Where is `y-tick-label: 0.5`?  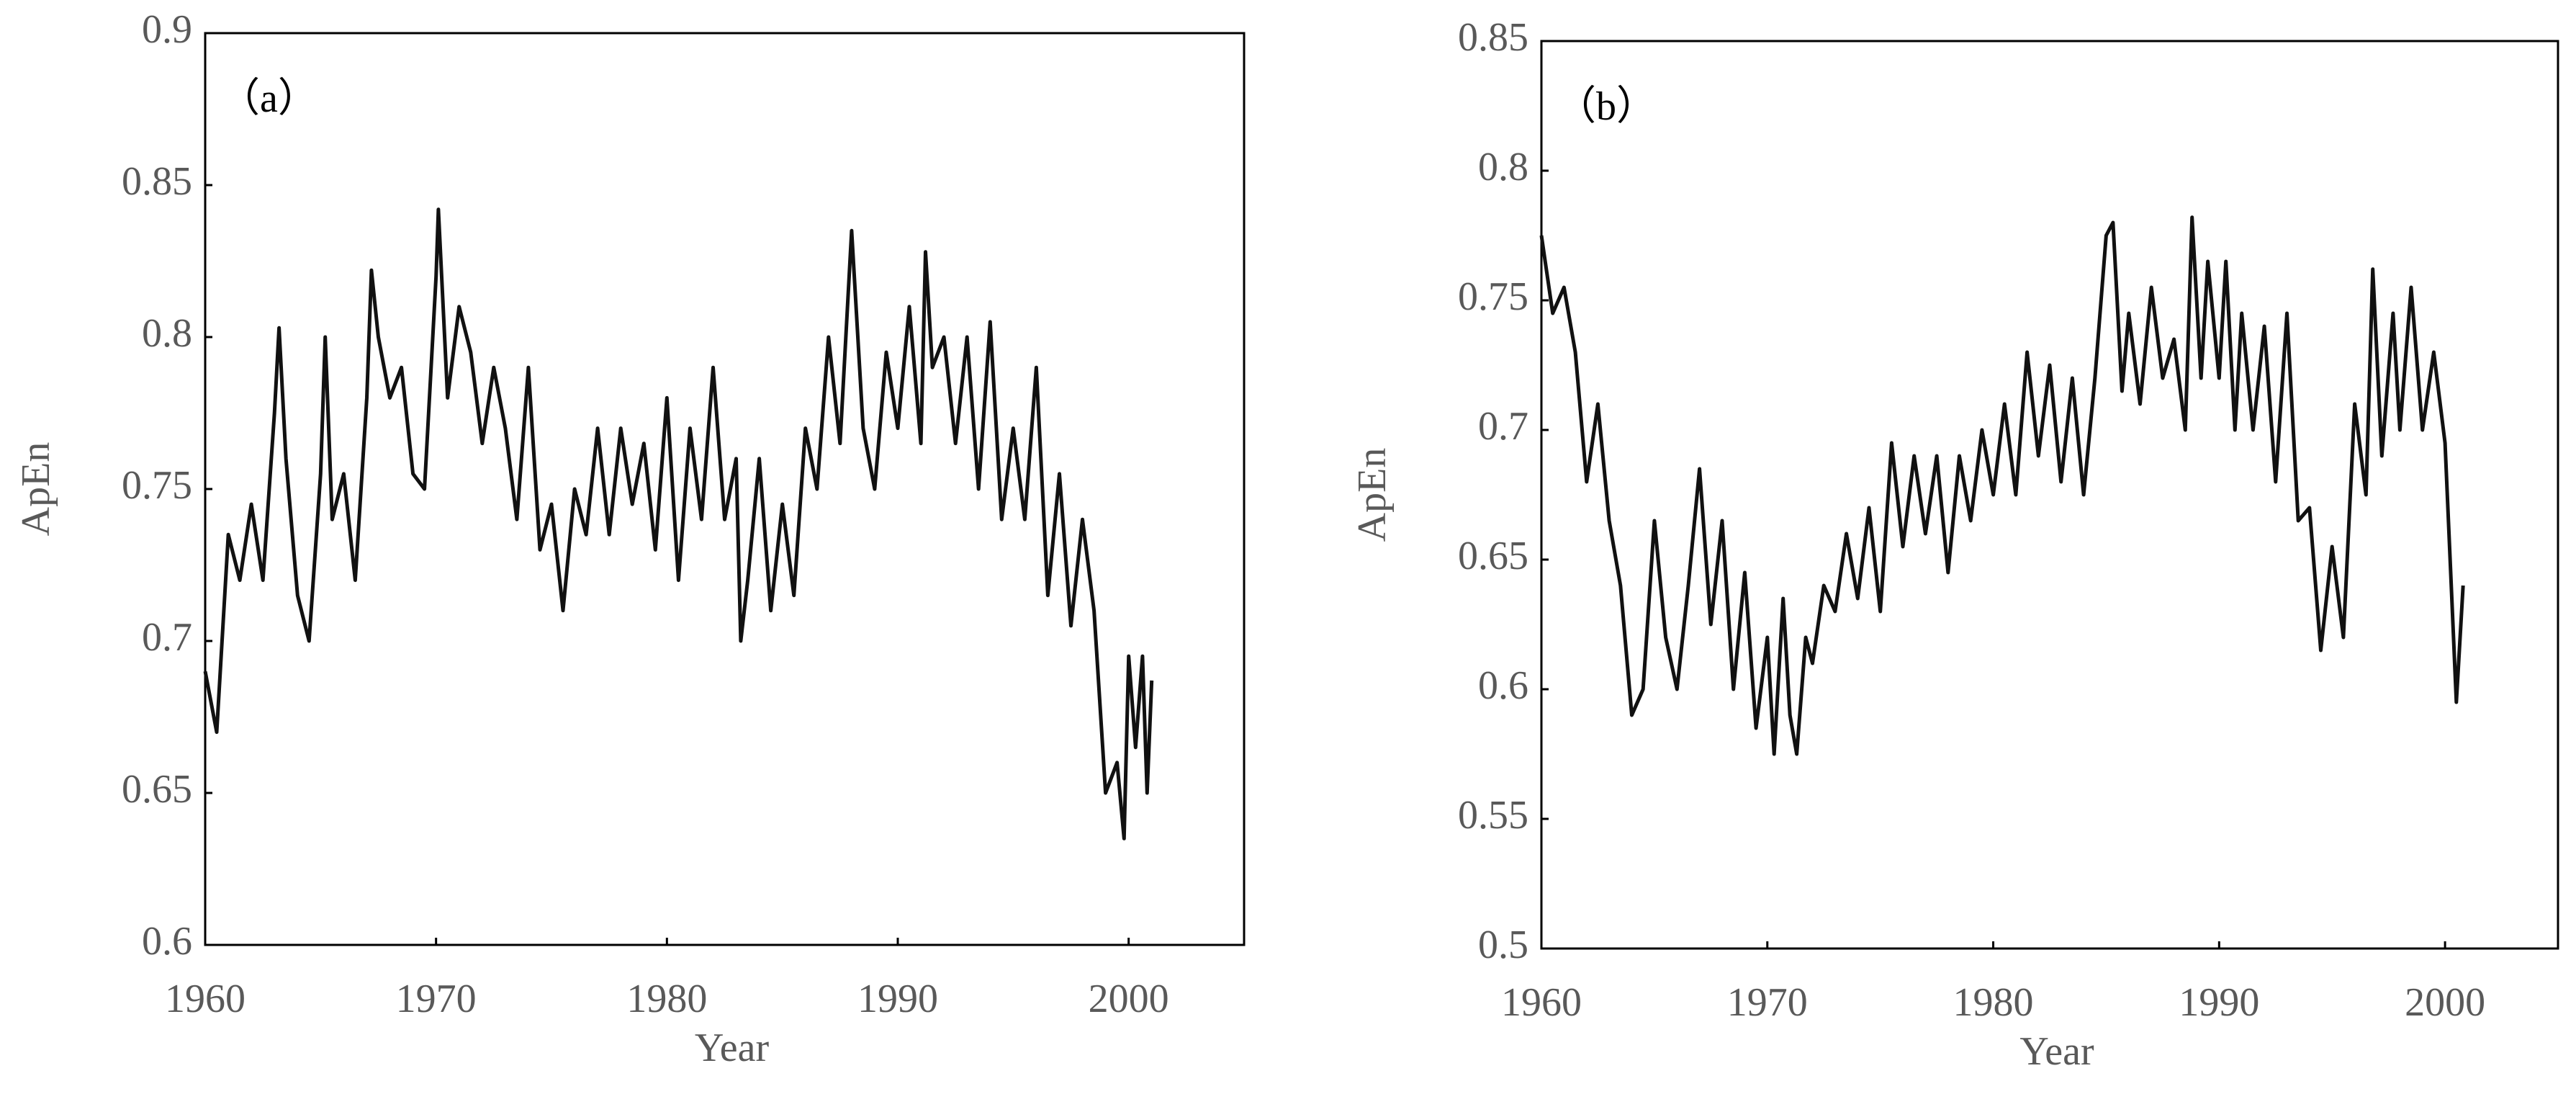
y-tick-label: 0.5 is located at coordinates (1503, 945).